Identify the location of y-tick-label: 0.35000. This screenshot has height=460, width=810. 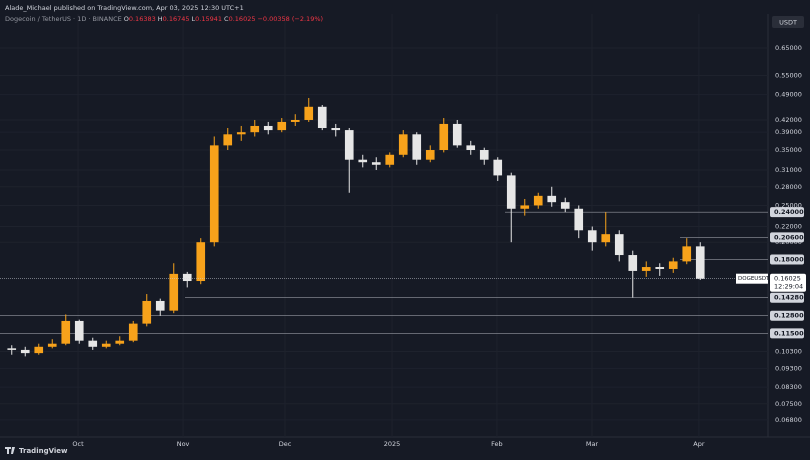
(788, 150).